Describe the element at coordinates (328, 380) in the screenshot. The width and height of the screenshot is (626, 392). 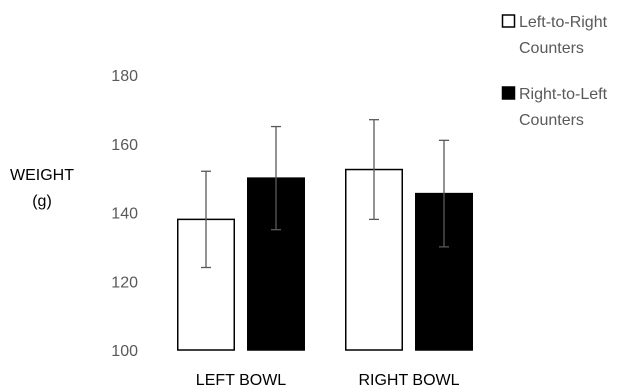
I see `x-axis-categories: LEFT BOWL RIGHT BOWL` at that location.